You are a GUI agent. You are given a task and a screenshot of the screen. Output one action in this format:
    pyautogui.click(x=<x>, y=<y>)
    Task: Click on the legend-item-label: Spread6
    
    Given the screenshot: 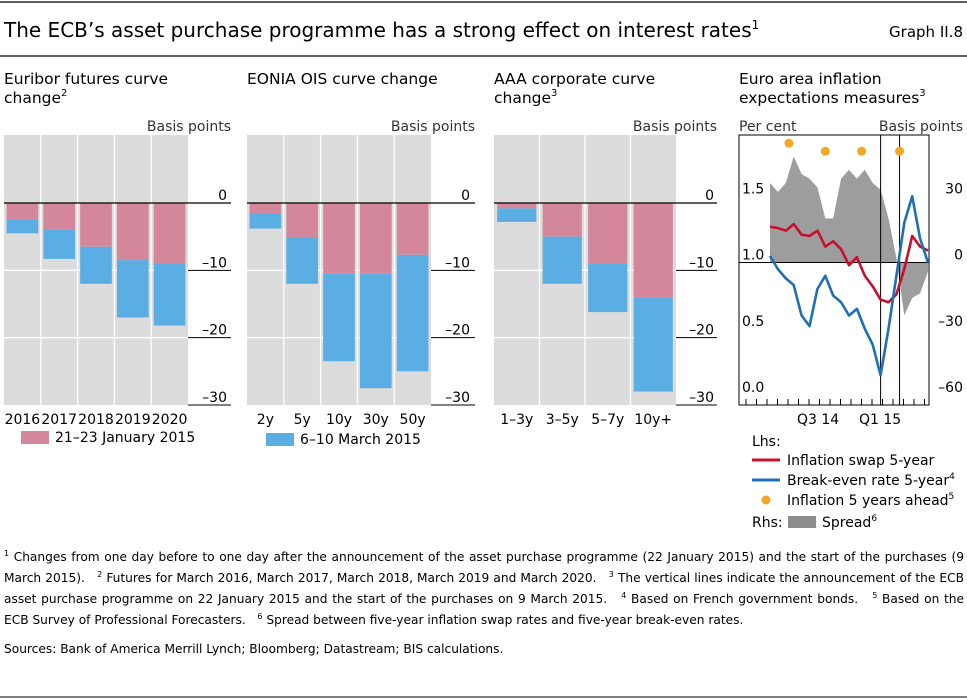 What is the action you would take?
    pyautogui.click(x=849, y=522)
    